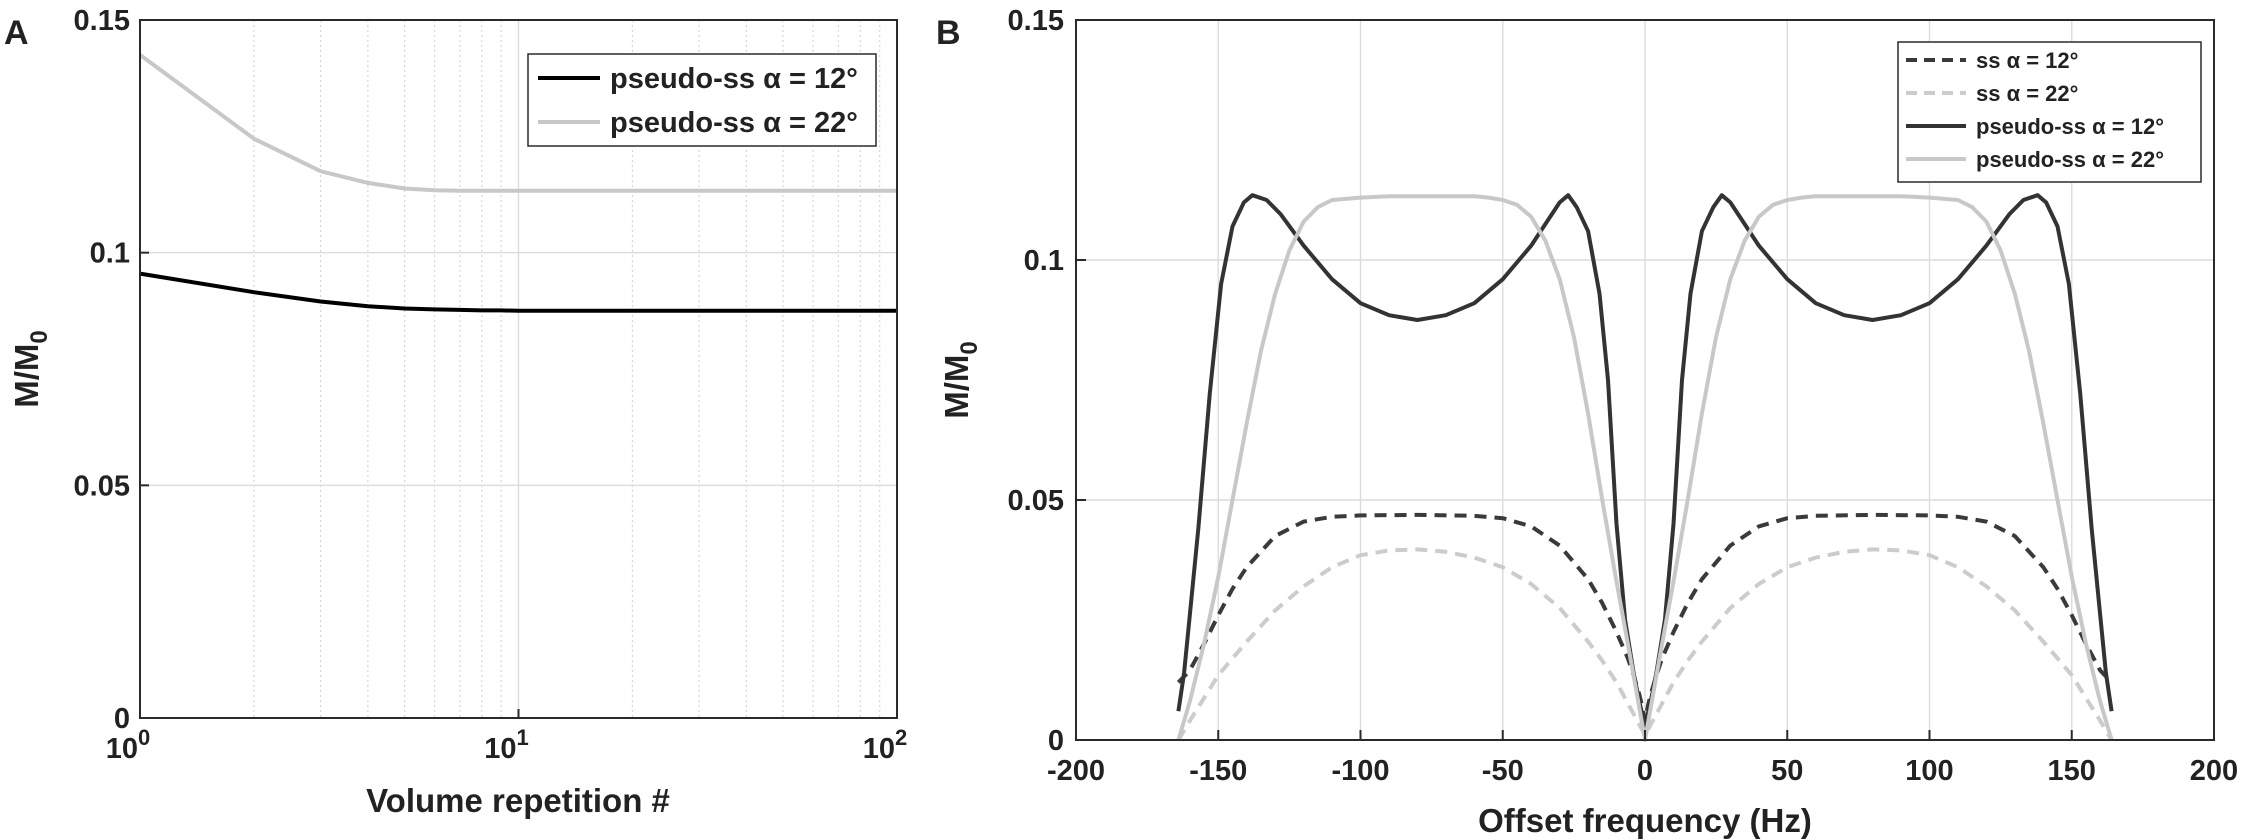 The width and height of the screenshot is (2251, 840). What do you see at coordinates (518, 800) in the screenshot?
I see `x-axis-label-a: Volume repetition #` at bounding box center [518, 800].